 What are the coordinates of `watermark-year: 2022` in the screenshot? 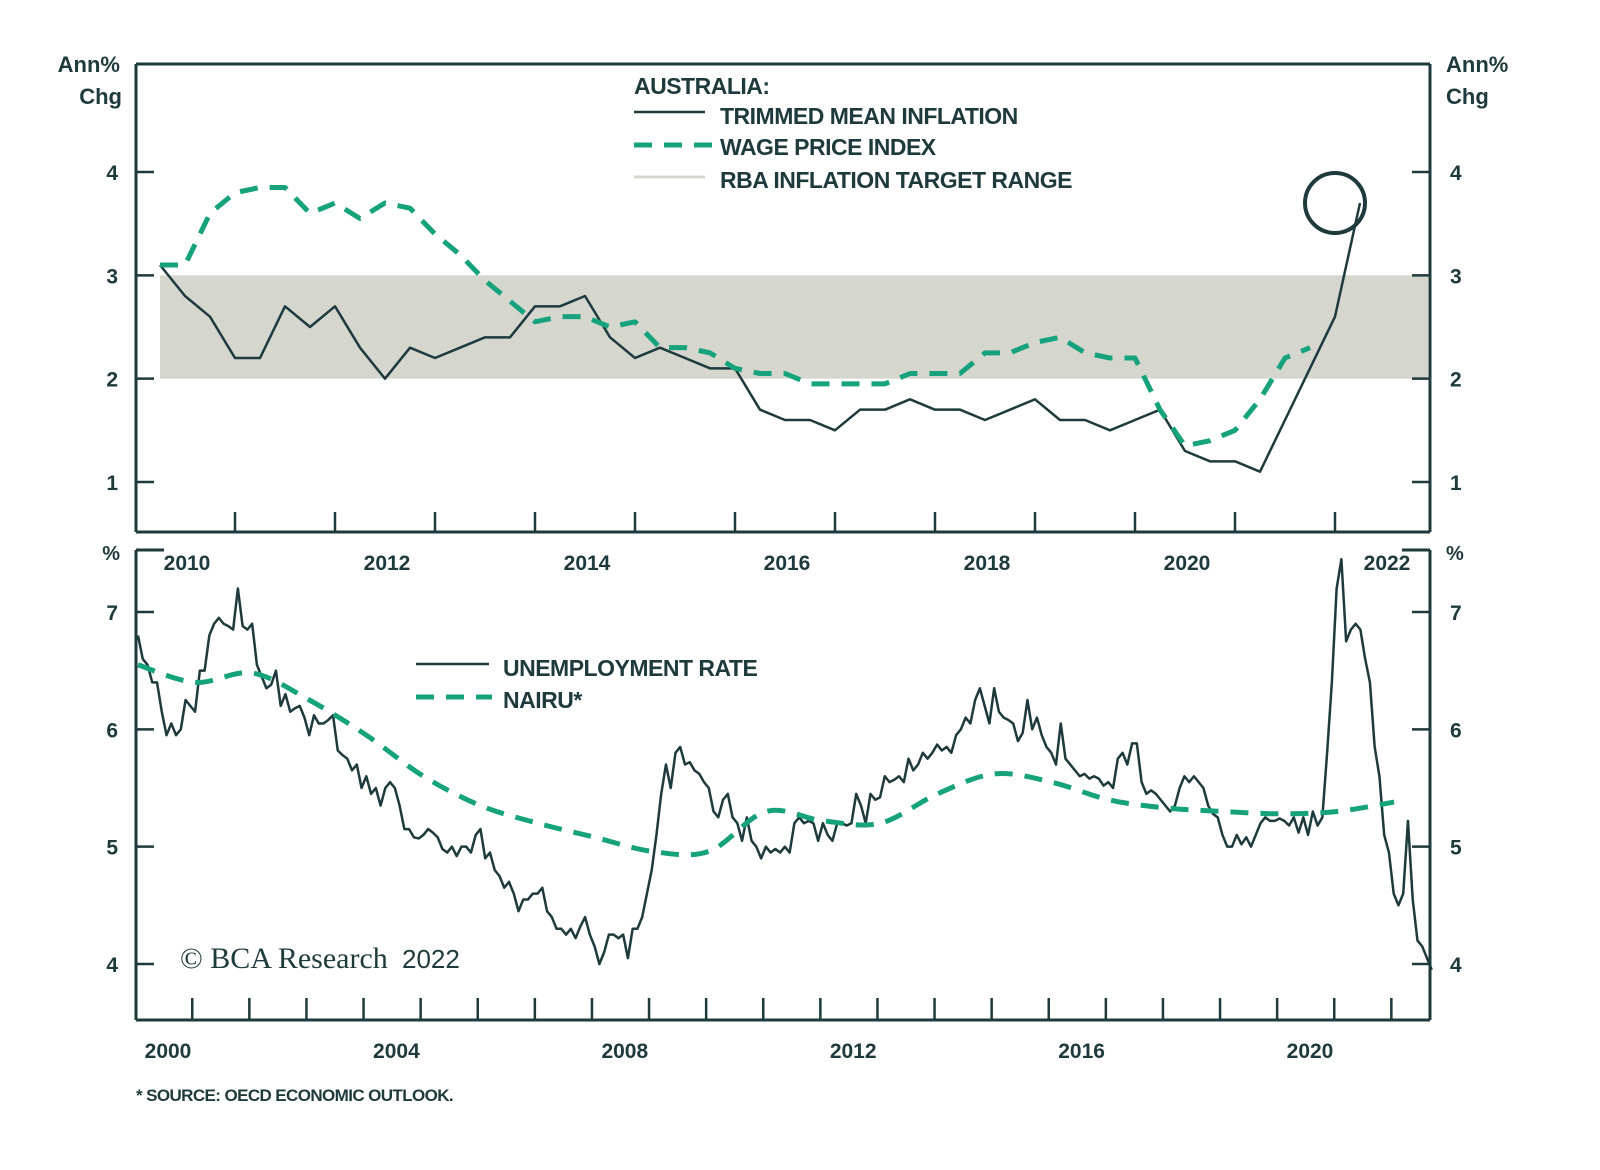 It's located at (431, 959).